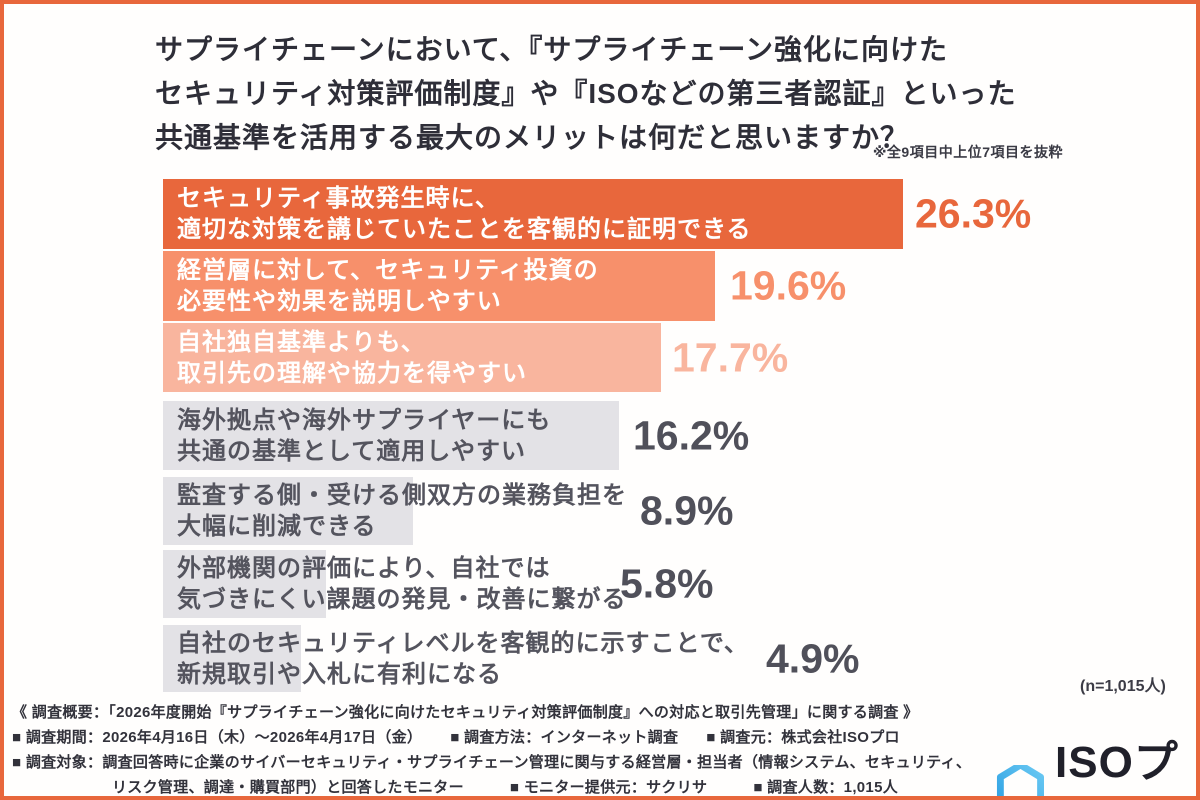 The width and height of the screenshot is (1200, 800). I want to click on survey-period: ■ 調査期間：2026年4月16日（木）～2026年4月17日（金）, so click(217, 737).